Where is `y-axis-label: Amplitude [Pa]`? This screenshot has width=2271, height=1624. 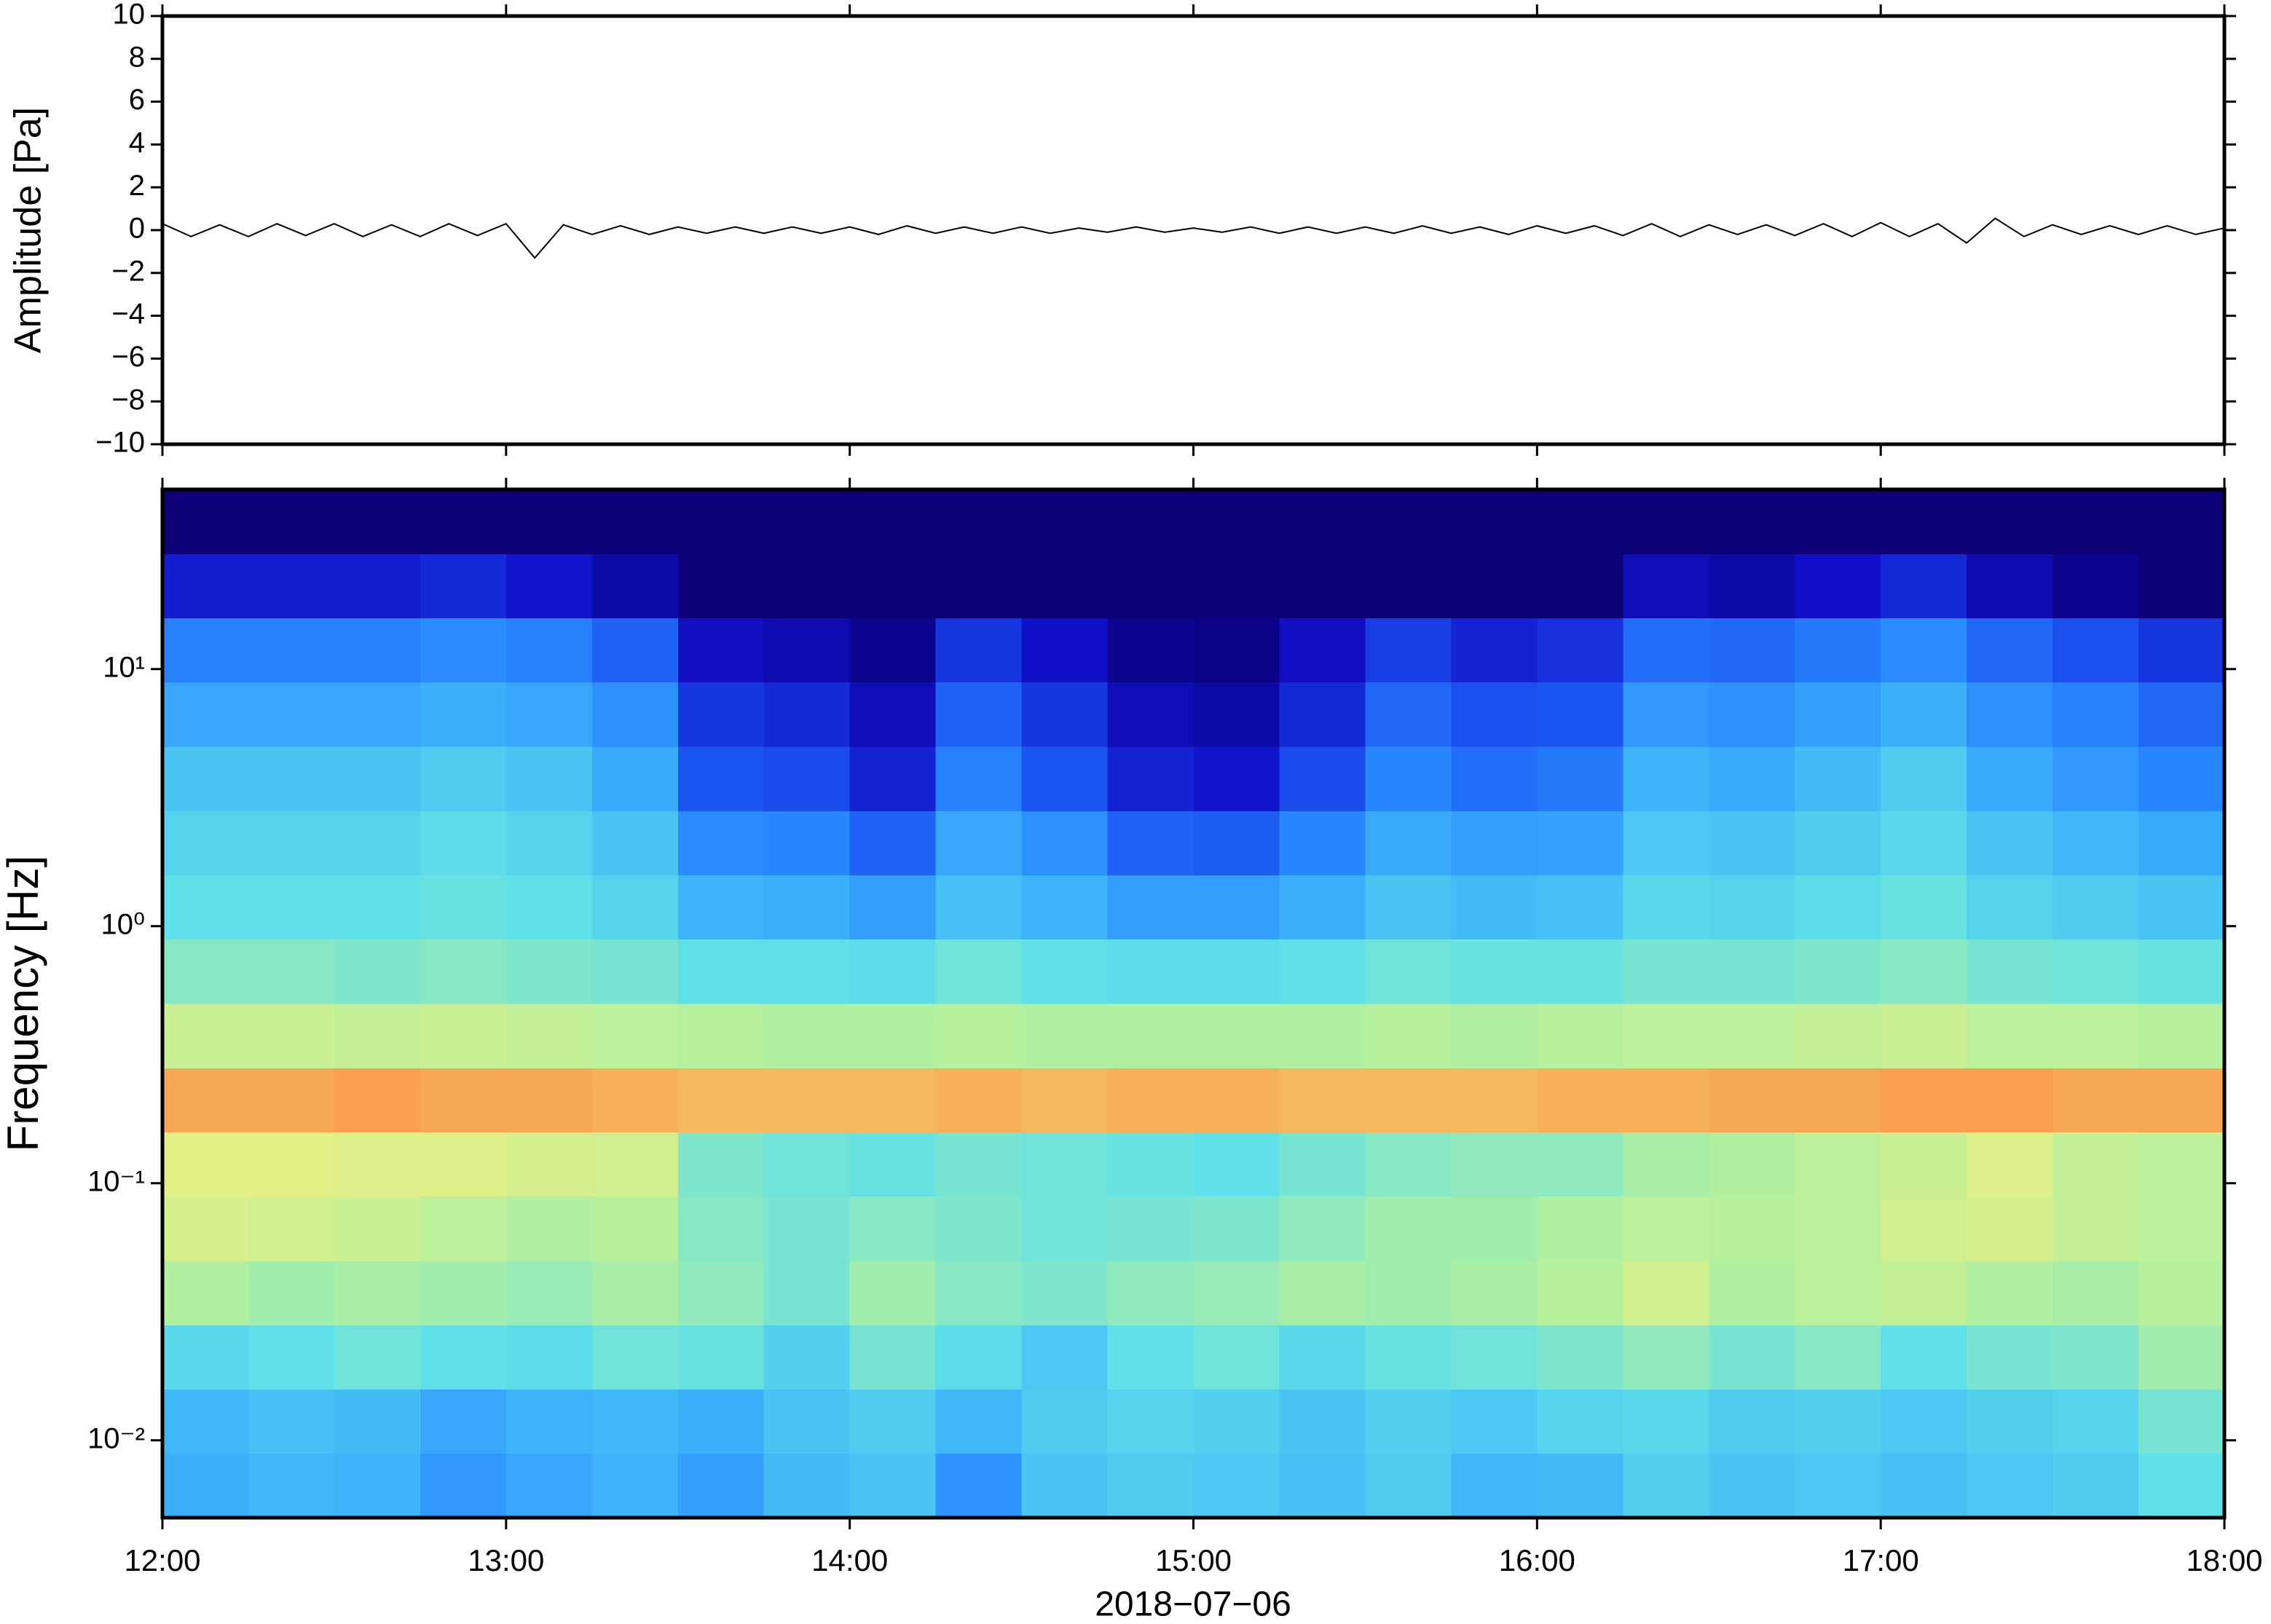 y-axis-label: Amplitude [Pa] is located at coordinates (28, 230).